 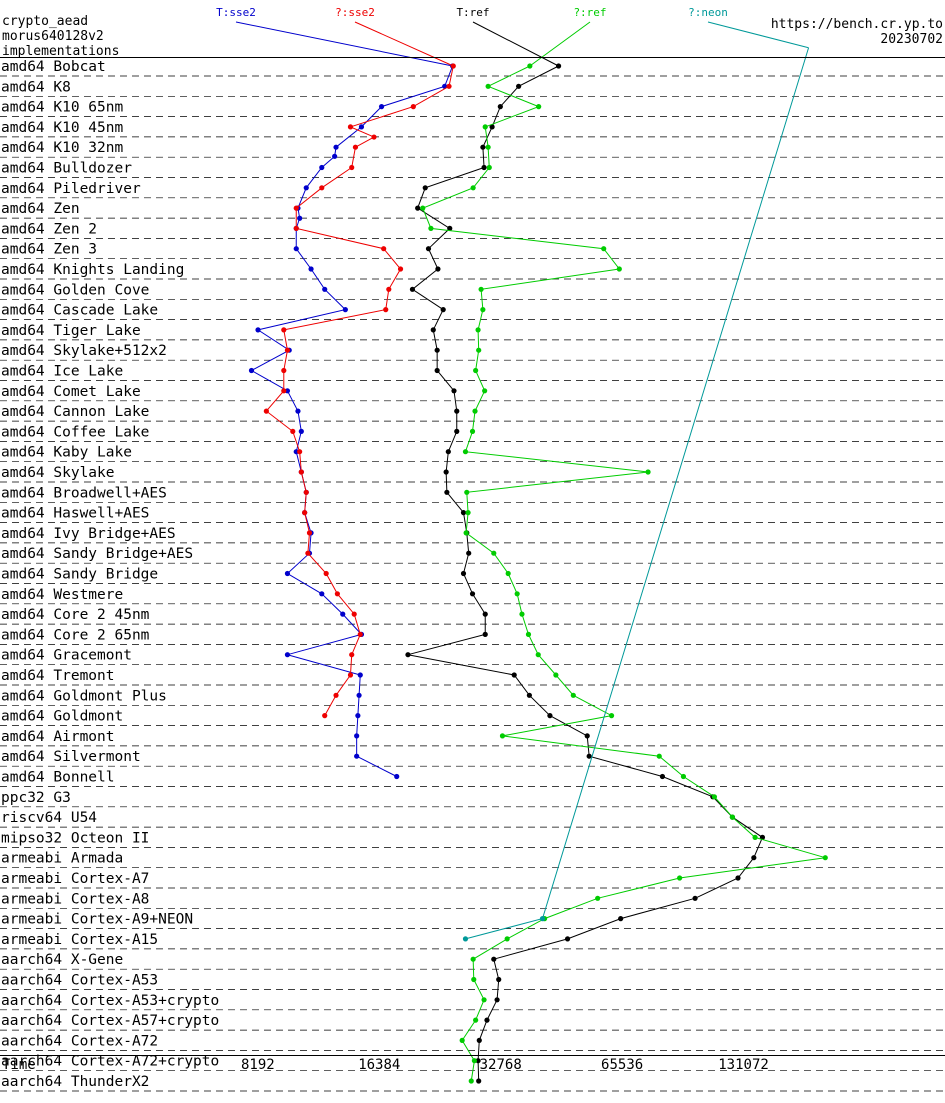 What do you see at coordinates (58, 737) in the screenshot?
I see `row-label: amd64 Airmont` at bounding box center [58, 737].